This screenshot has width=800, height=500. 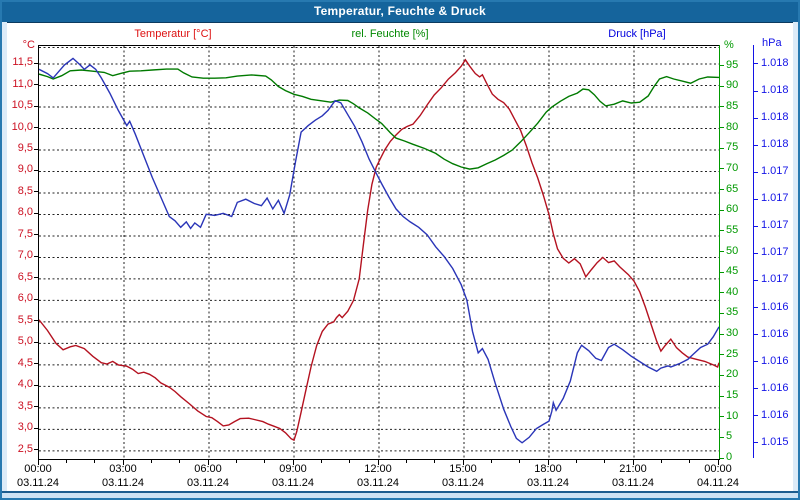 I want to click on temp-axis-label: 8,0, so click(x=25, y=212).